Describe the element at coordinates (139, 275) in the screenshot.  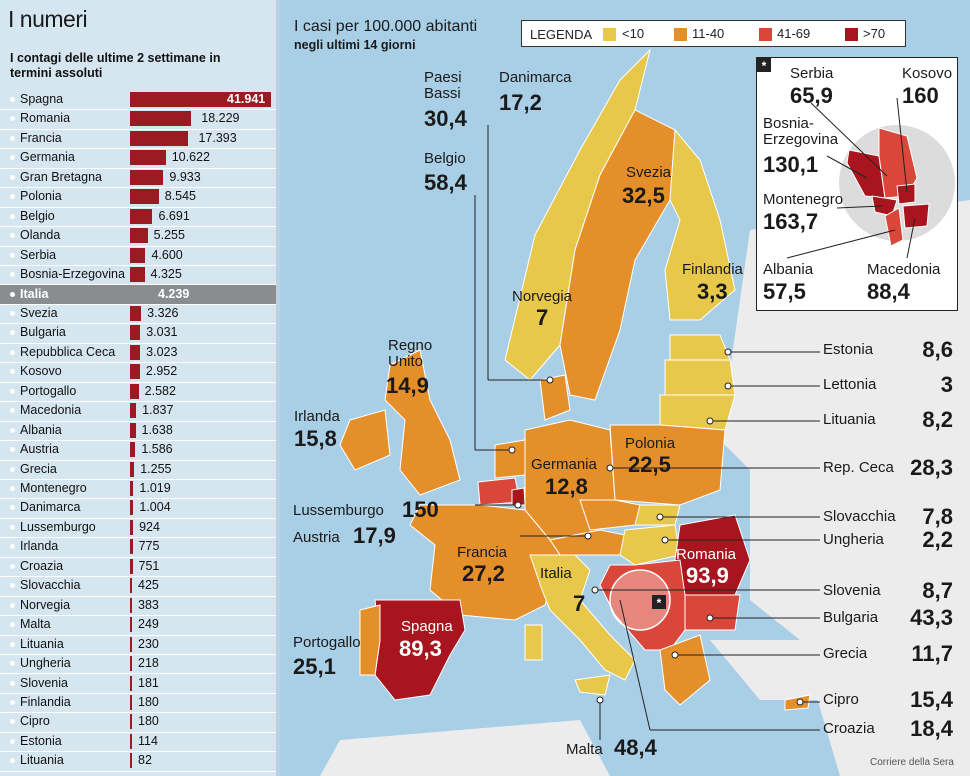
I see `ranking-row: Bosnia-Erzegovina 4.325` at that location.